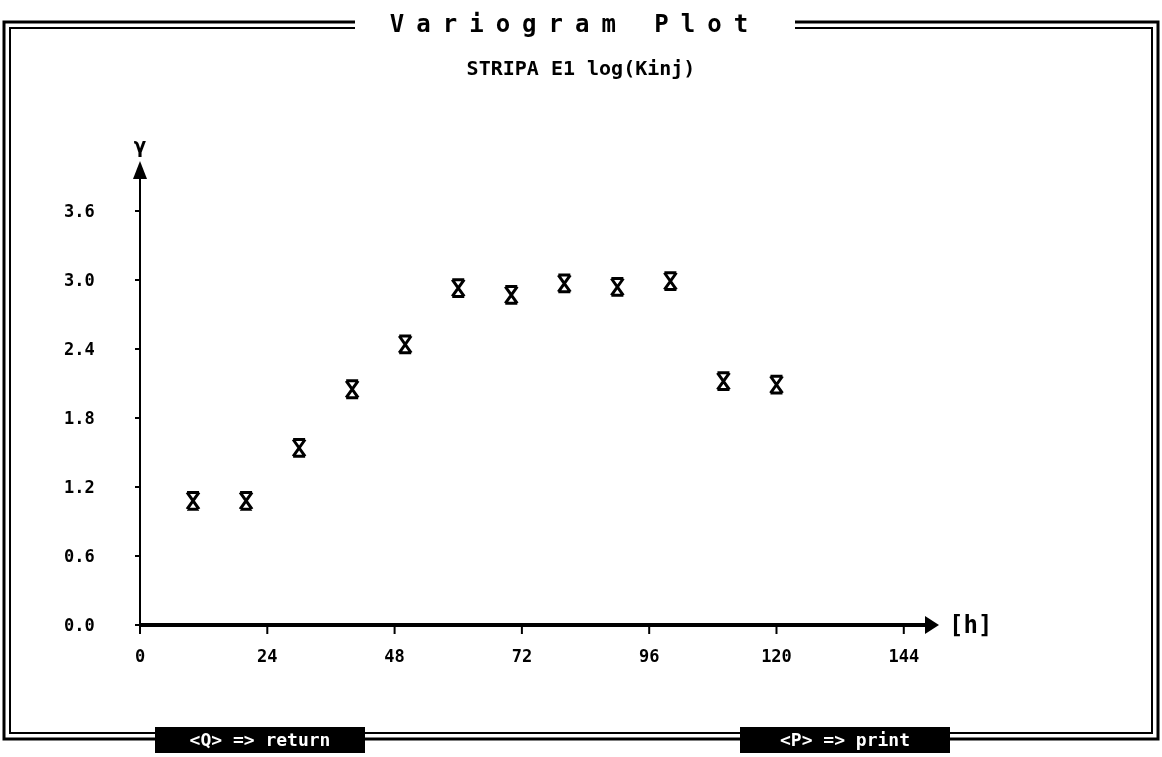  What do you see at coordinates (260, 739) in the screenshot?
I see `text: <Q> => return` at bounding box center [260, 739].